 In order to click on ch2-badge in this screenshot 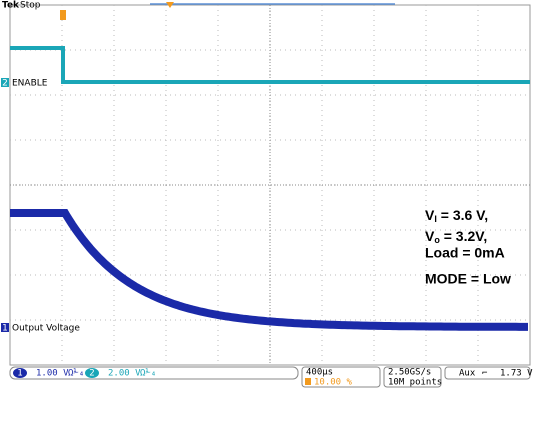, I will do `click(92, 373)`.